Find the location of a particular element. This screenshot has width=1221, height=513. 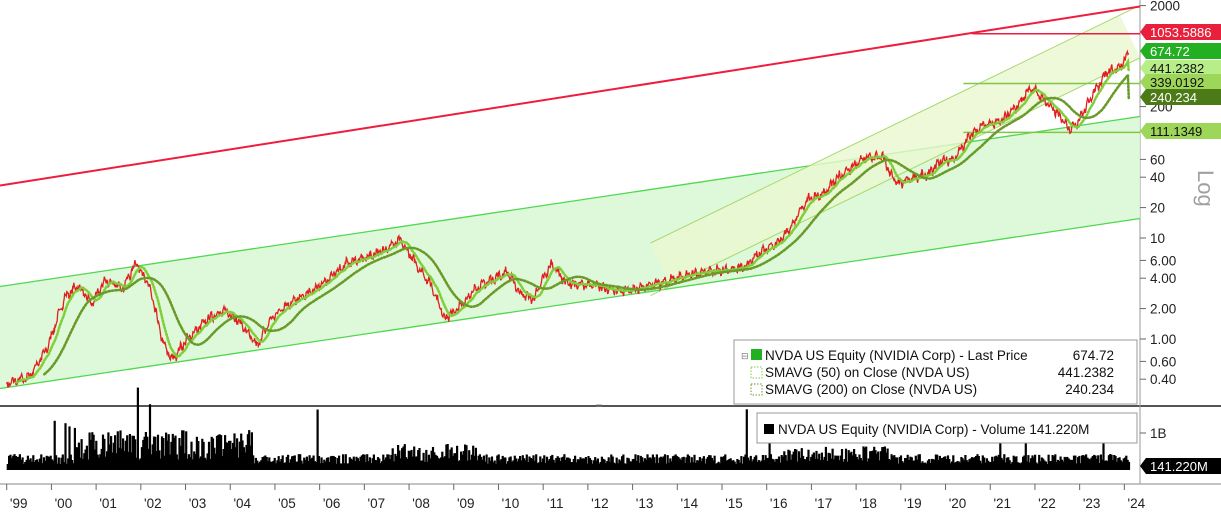

price-tag-label: 240.234 is located at coordinates (1173, 97).